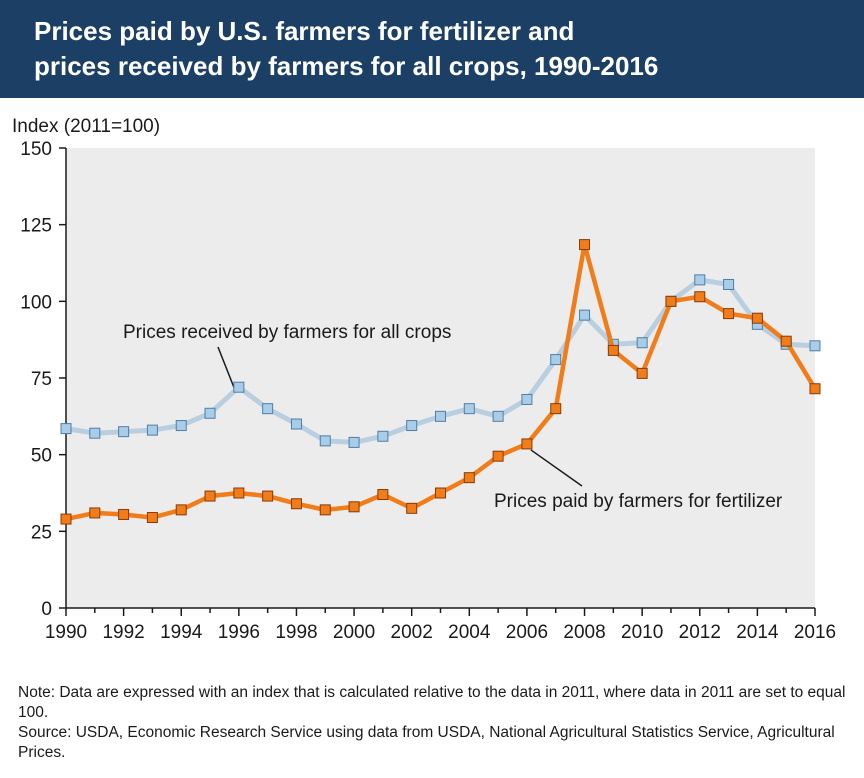 The image size is (864, 778). I want to click on x-tick-label: 2002, so click(412, 632).